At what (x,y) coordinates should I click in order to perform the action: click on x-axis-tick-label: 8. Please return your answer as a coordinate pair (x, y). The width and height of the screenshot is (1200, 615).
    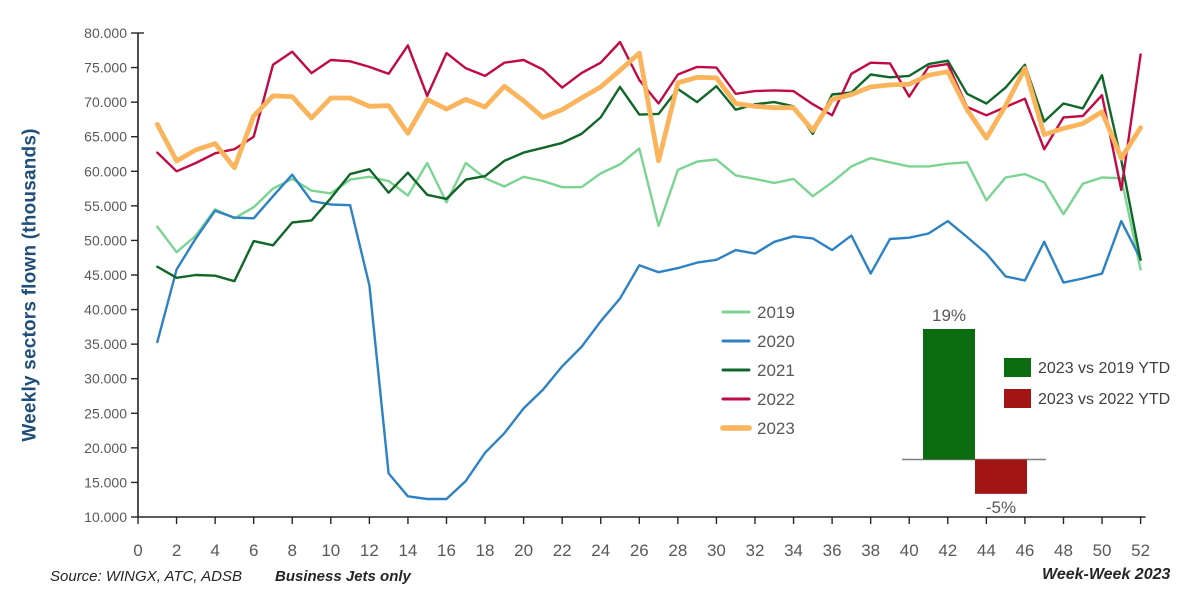
    Looking at the image, I should click on (292, 550).